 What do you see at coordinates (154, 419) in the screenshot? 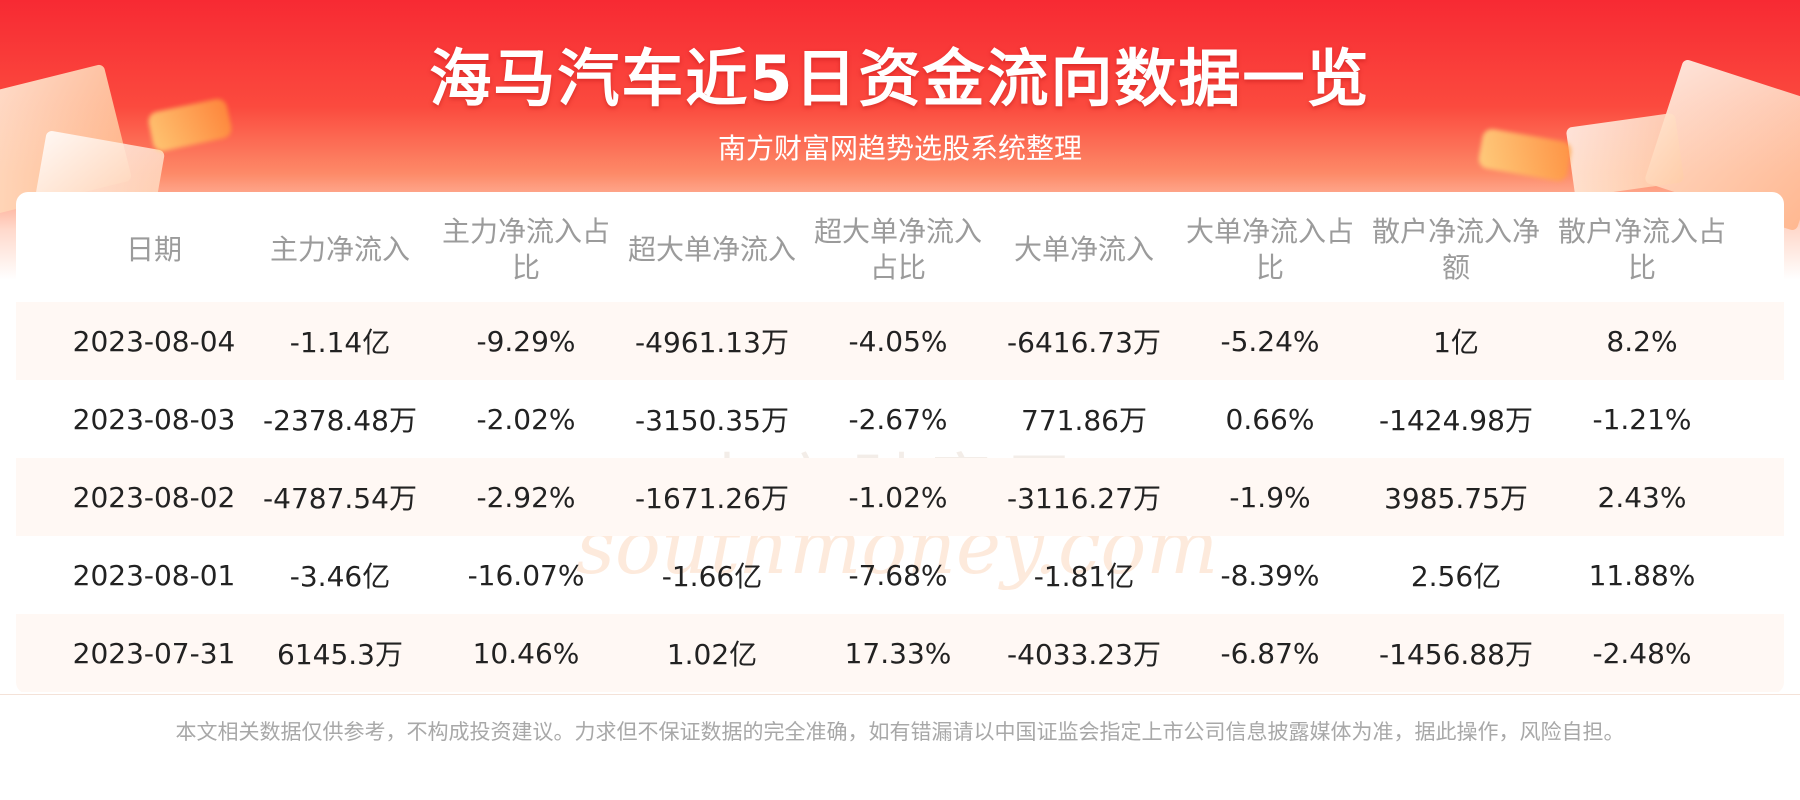
I see `cell-date: 2023-08-03` at bounding box center [154, 419].